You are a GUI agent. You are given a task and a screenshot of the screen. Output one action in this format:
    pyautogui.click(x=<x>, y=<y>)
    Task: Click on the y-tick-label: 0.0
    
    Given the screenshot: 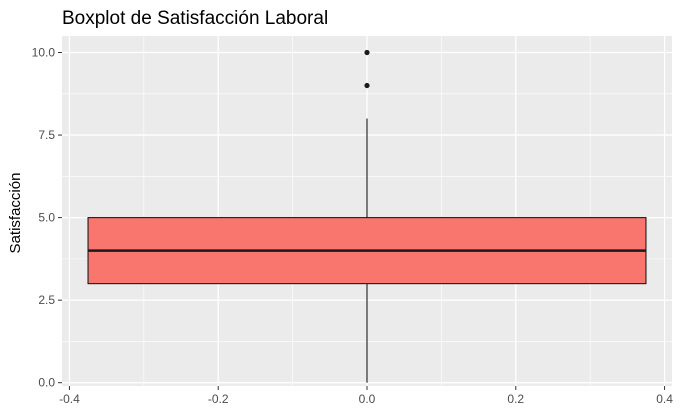 What is the action you would take?
    pyautogui.click(x=46, y=383)
    